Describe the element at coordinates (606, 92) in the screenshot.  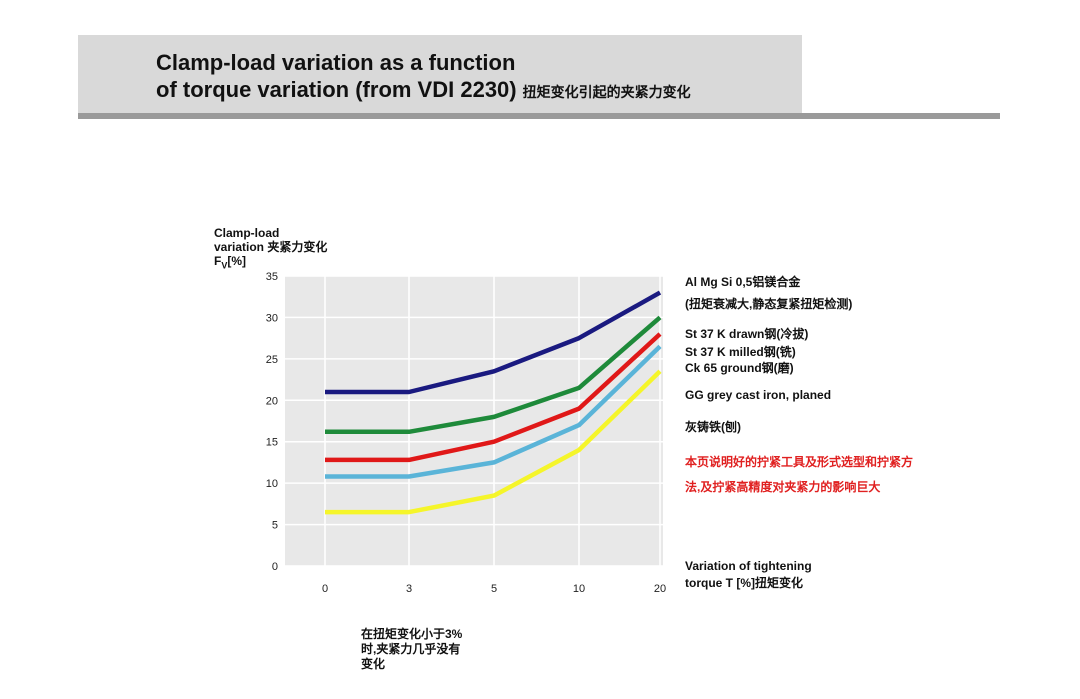
I see `title-cn: 扭矩变化引起的夹紧力变化` at that location.